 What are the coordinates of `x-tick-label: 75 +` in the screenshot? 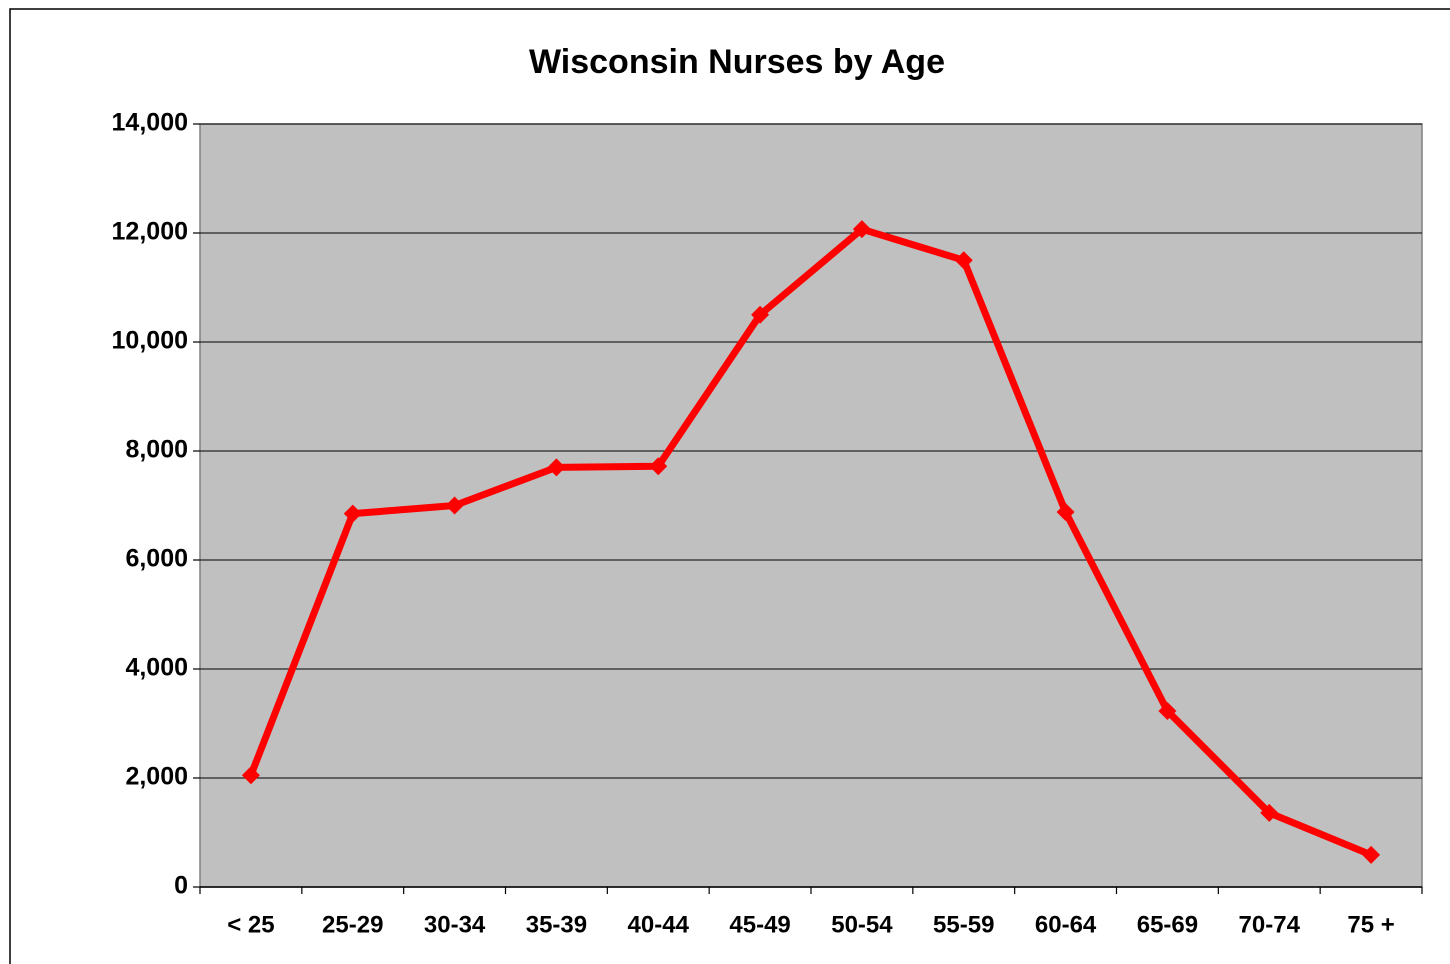 It's located at (1370, 924).